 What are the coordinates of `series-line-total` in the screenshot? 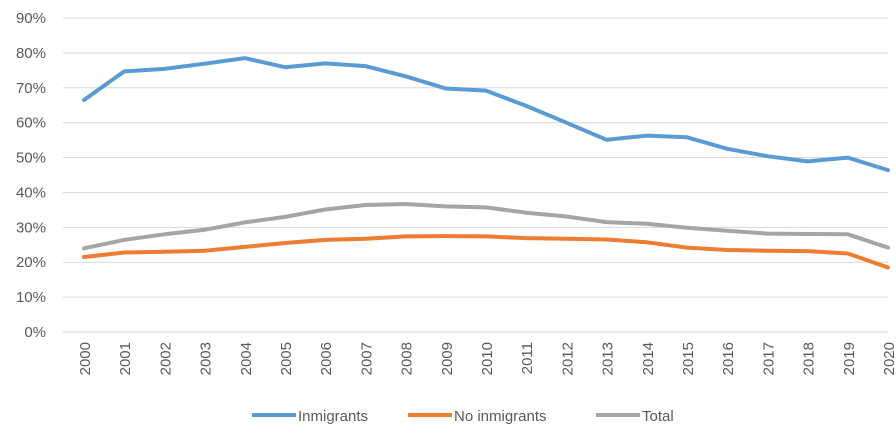 It's located at (486, 226).